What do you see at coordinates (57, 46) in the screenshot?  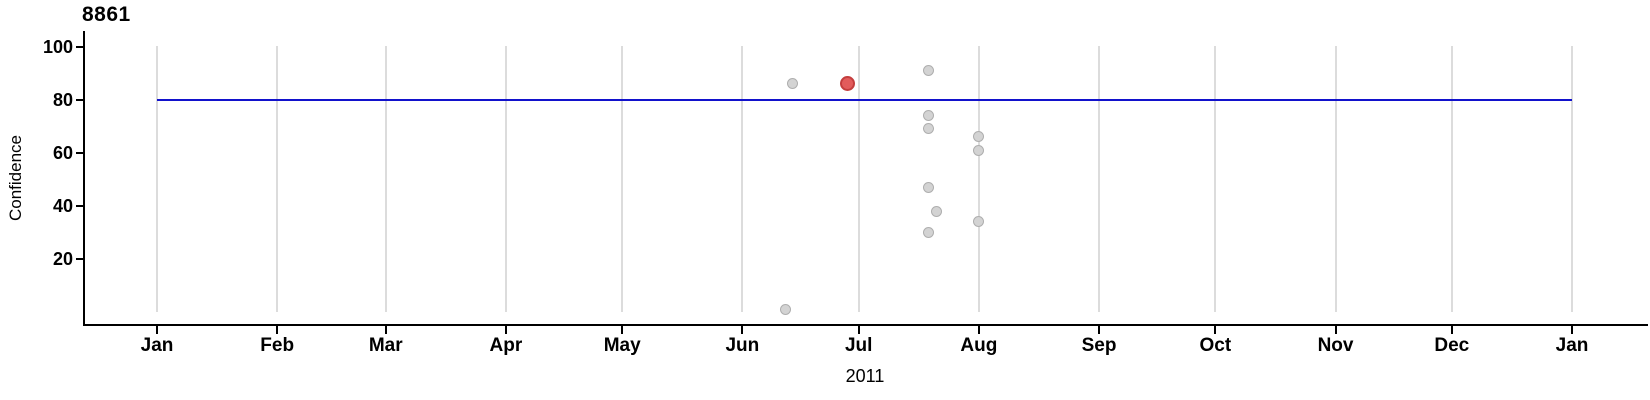 I see `y-tick-label: 100` at bounding box center [57, 46].